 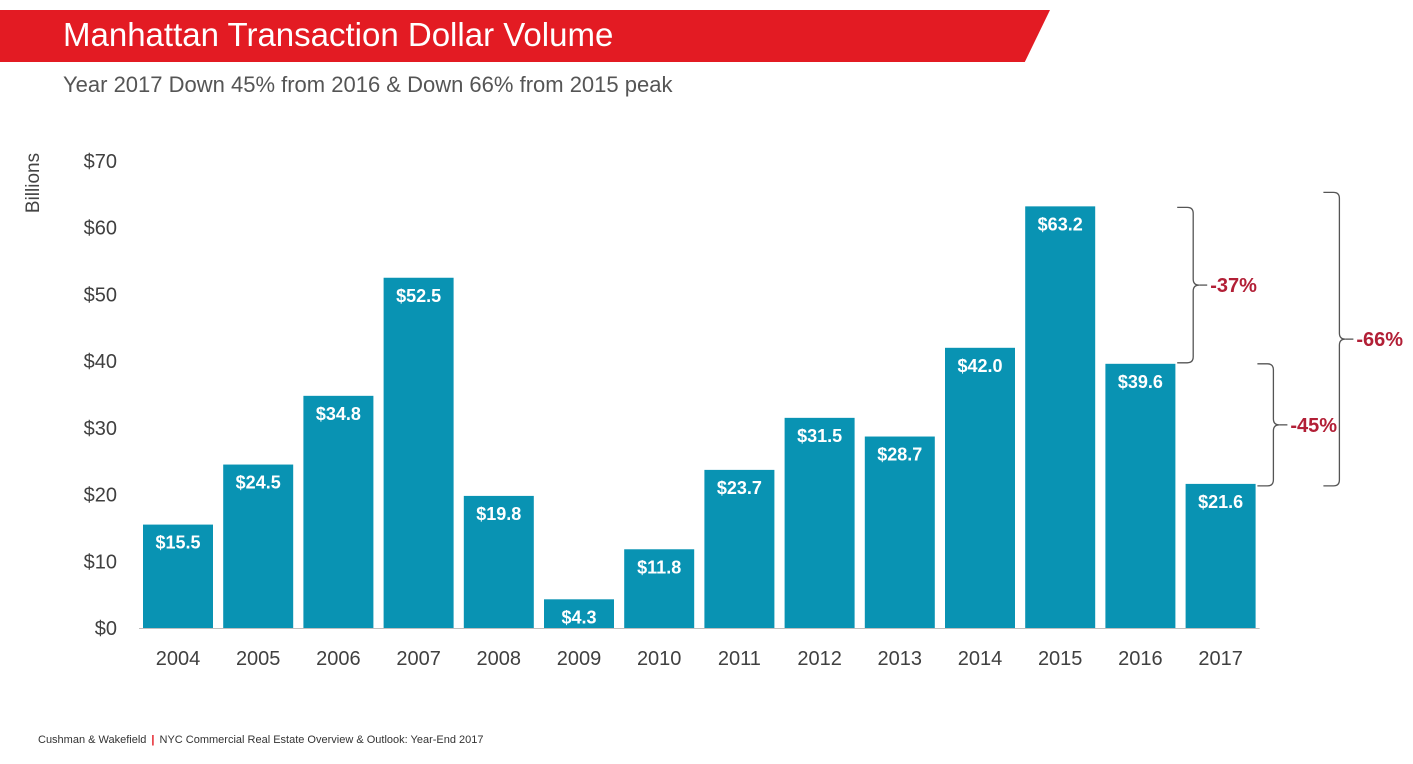 I want to click on annotation-37-label: -37%, so click(x=1233, y=286).